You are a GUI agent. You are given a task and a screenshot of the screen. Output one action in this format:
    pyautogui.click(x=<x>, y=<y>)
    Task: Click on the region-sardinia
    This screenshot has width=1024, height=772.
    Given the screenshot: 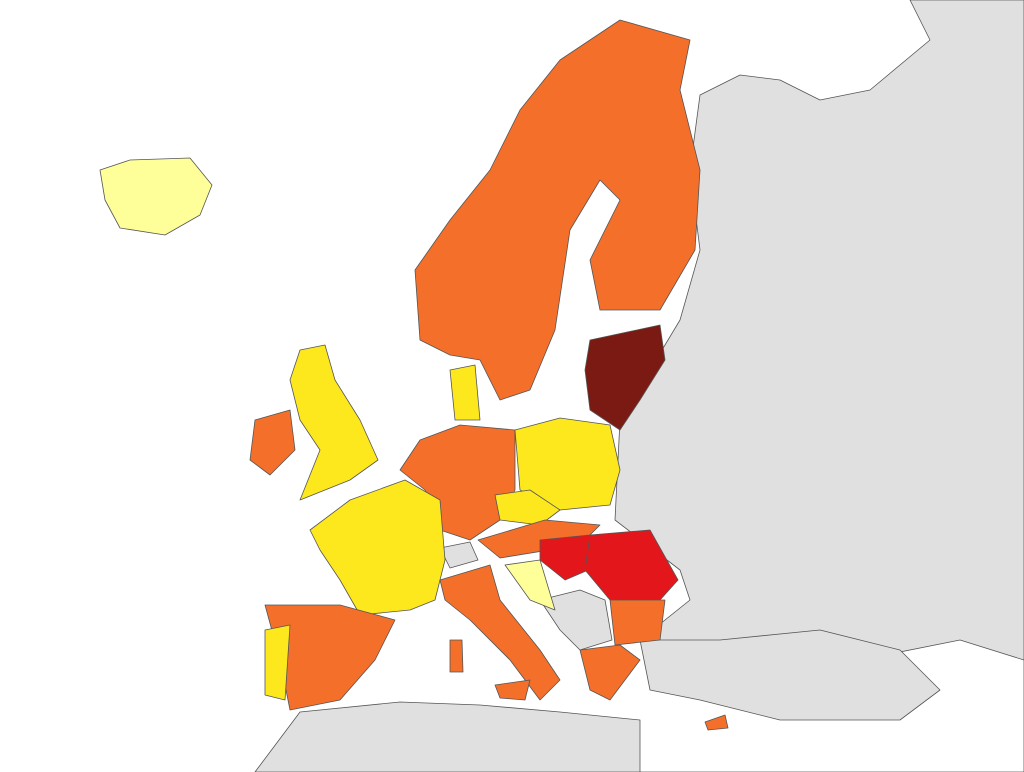 What is the action you would take?
    pyautogui.click(x=456, y=656)
    